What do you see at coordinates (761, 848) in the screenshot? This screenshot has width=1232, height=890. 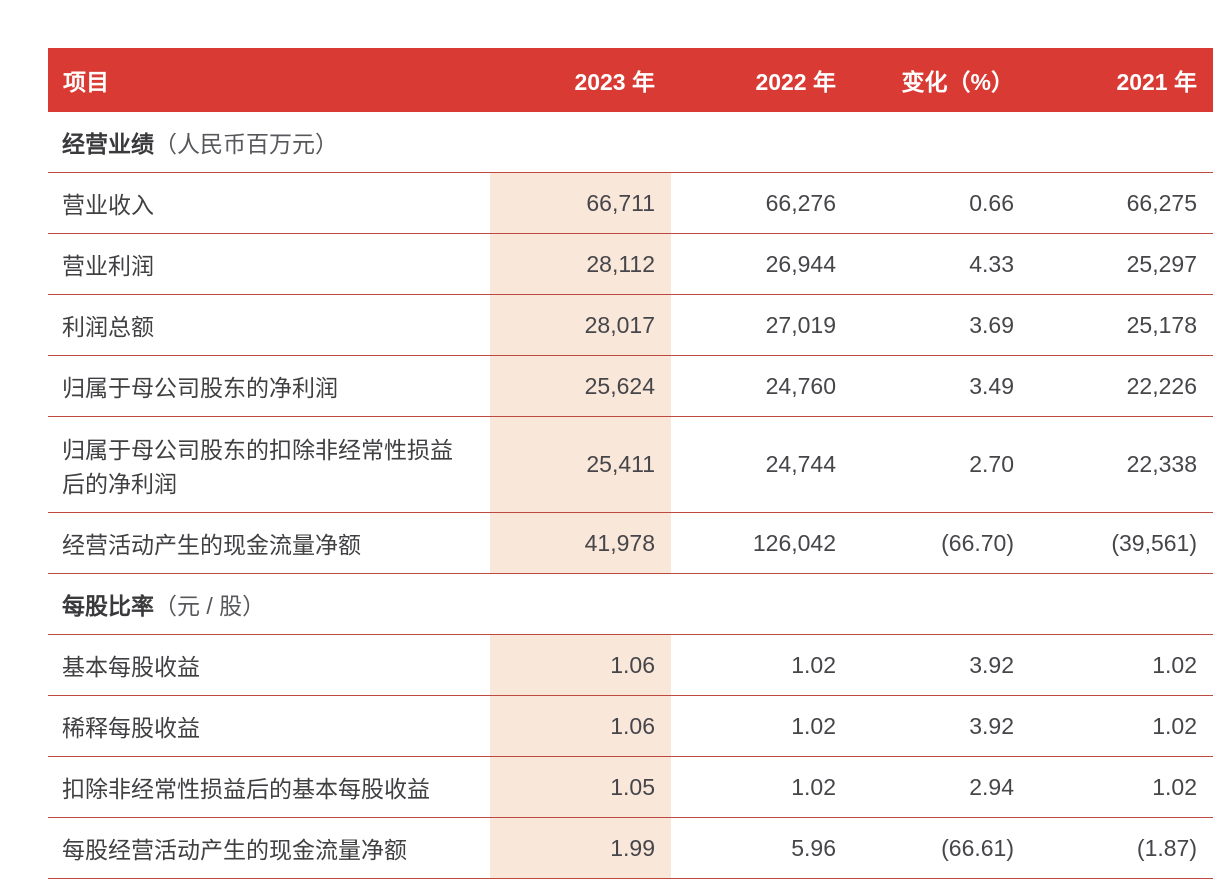 I see `cell-2022: 5.96` at bounding box center [761, 848].